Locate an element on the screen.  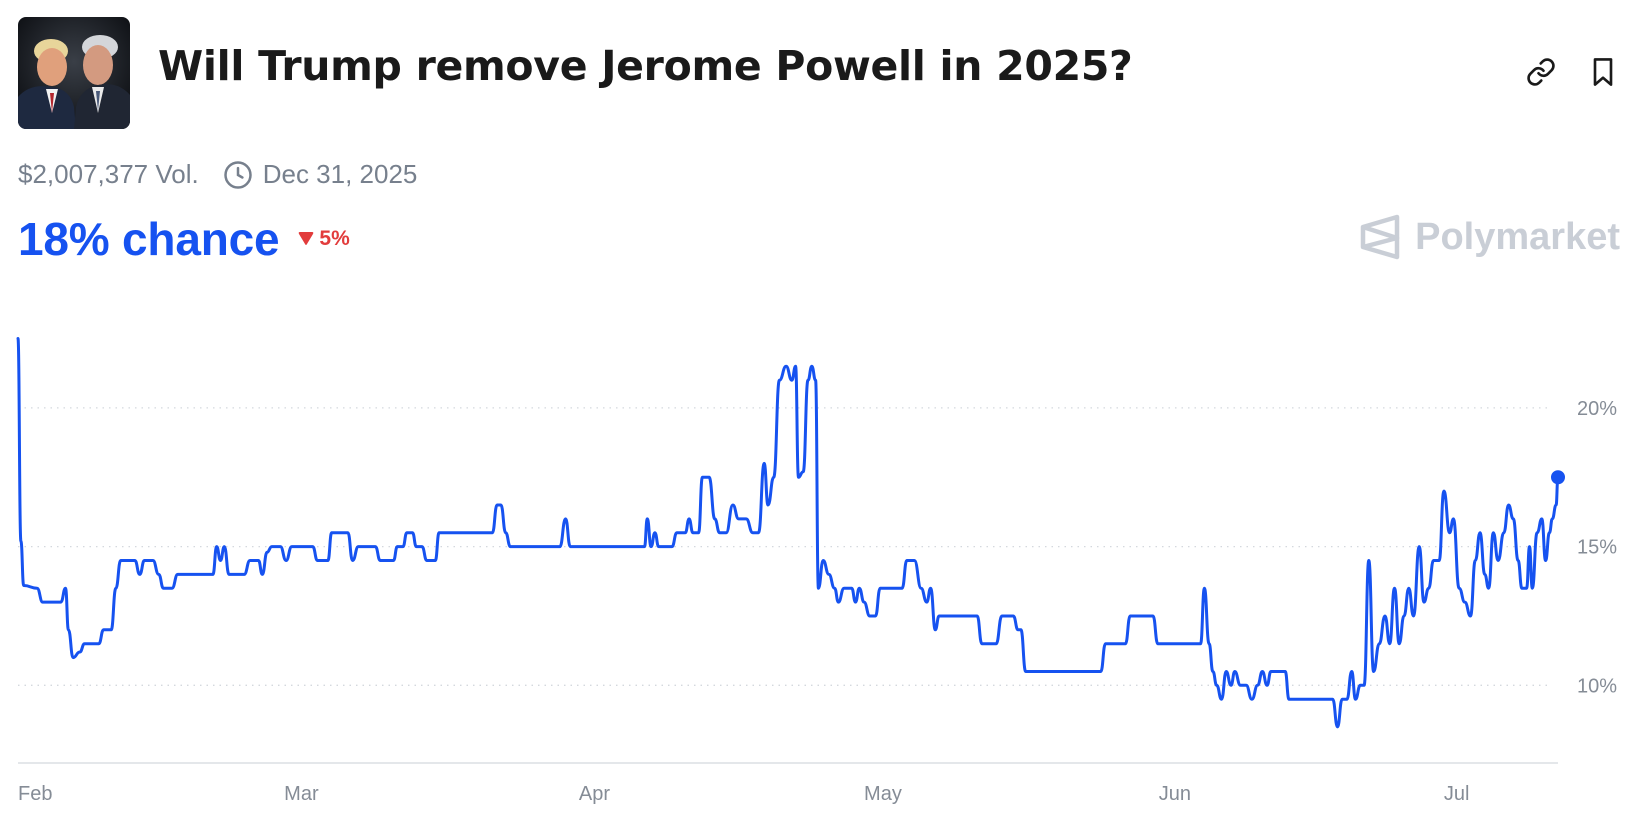
chance-summary: 18% chance 5% is located at coordinates (184, 239).